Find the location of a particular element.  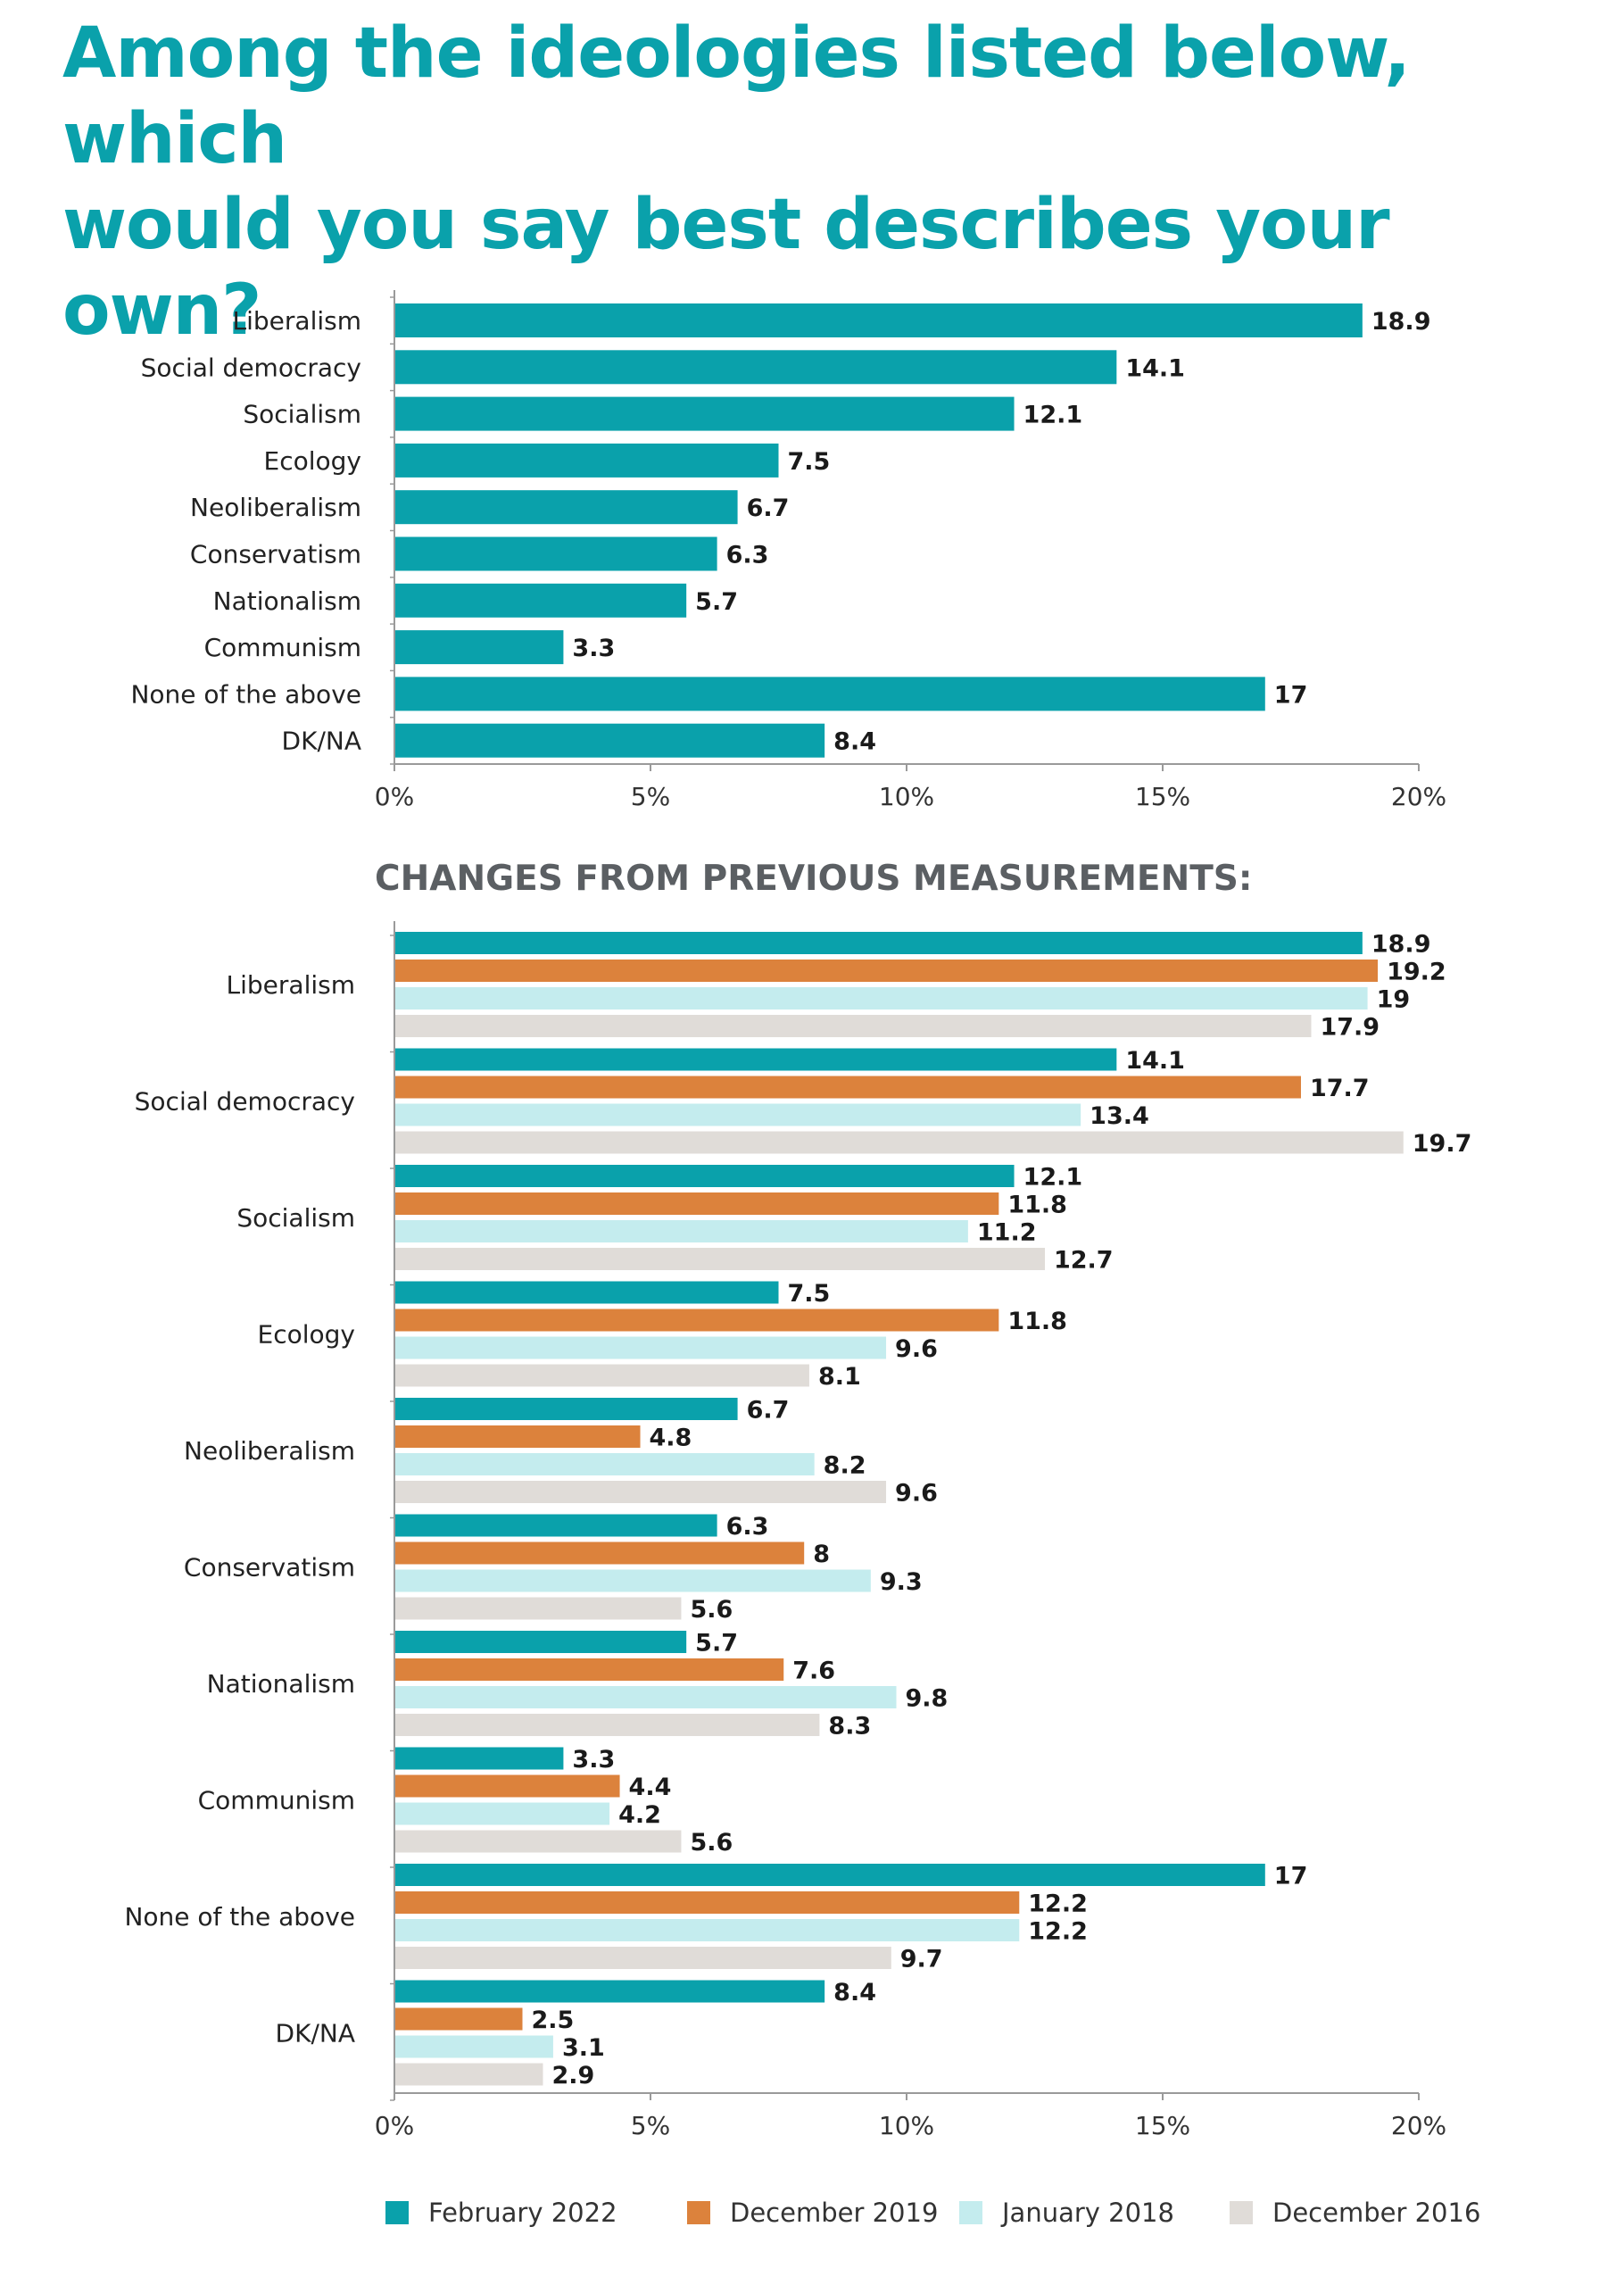

c1-category-label-neoliberalism: Neoliberalism is located at coordinates (275, 507).